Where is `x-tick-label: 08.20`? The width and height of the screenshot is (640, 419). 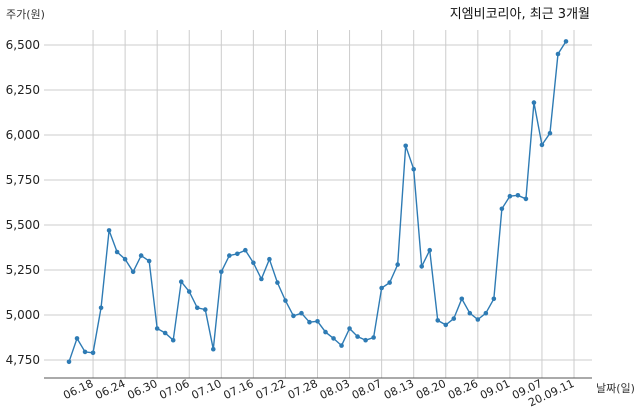 x-tick-label: 08.20 is located at coordinates (431, 389).